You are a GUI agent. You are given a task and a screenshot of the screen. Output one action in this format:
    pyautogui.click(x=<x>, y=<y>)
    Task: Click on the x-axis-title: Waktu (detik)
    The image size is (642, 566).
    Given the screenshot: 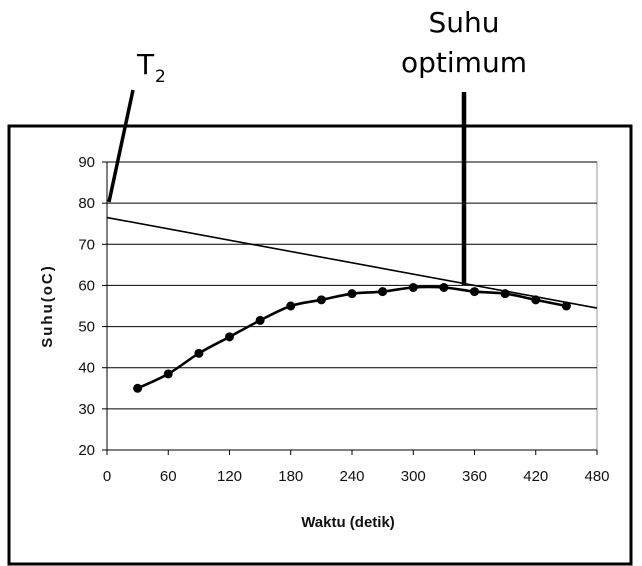 What is the action you would take?
    pyautogui.click(x=348, y=522)
    